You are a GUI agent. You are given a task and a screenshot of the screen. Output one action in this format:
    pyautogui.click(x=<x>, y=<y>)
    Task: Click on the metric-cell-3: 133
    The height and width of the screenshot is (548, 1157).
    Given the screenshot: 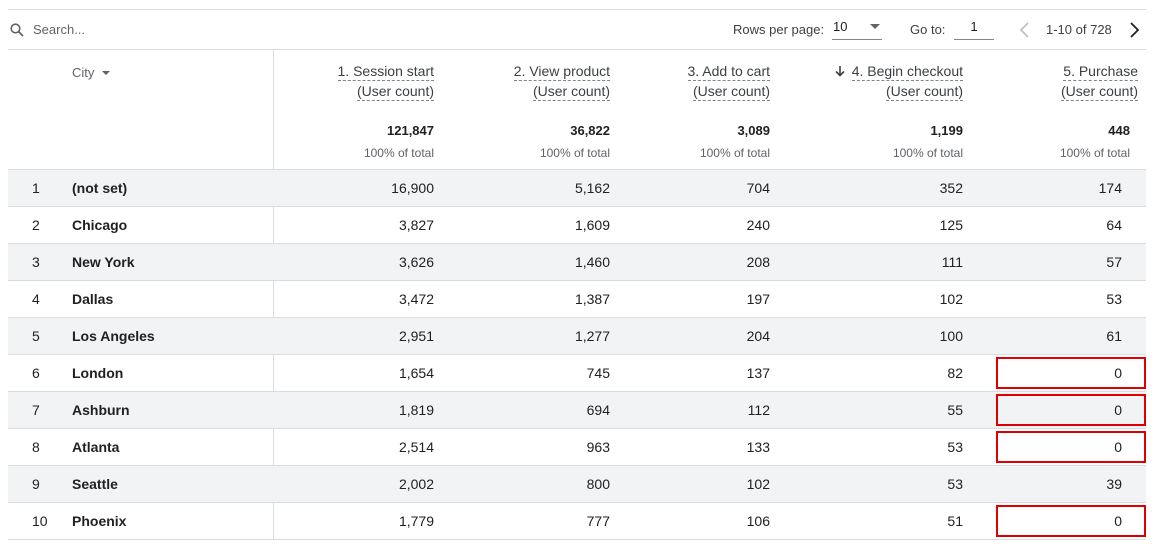 What is the action you would take?
    pyautogui.click(x=758, y=447)
    